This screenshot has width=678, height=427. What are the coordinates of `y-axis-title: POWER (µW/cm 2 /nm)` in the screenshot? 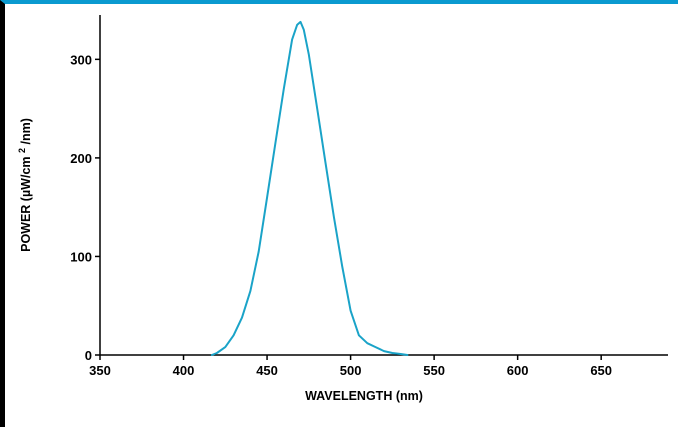 It's located at (23, 185).